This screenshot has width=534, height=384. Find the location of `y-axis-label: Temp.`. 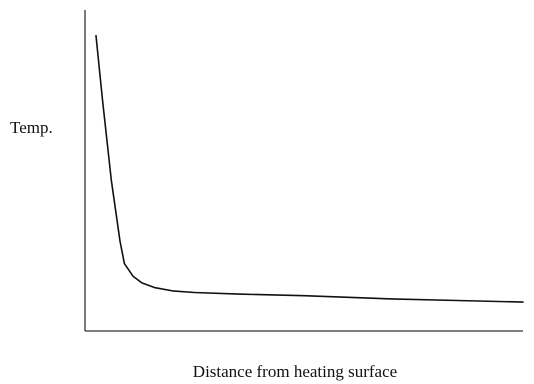

y-axis-label: Temp. is located at coordinates (31, 127).